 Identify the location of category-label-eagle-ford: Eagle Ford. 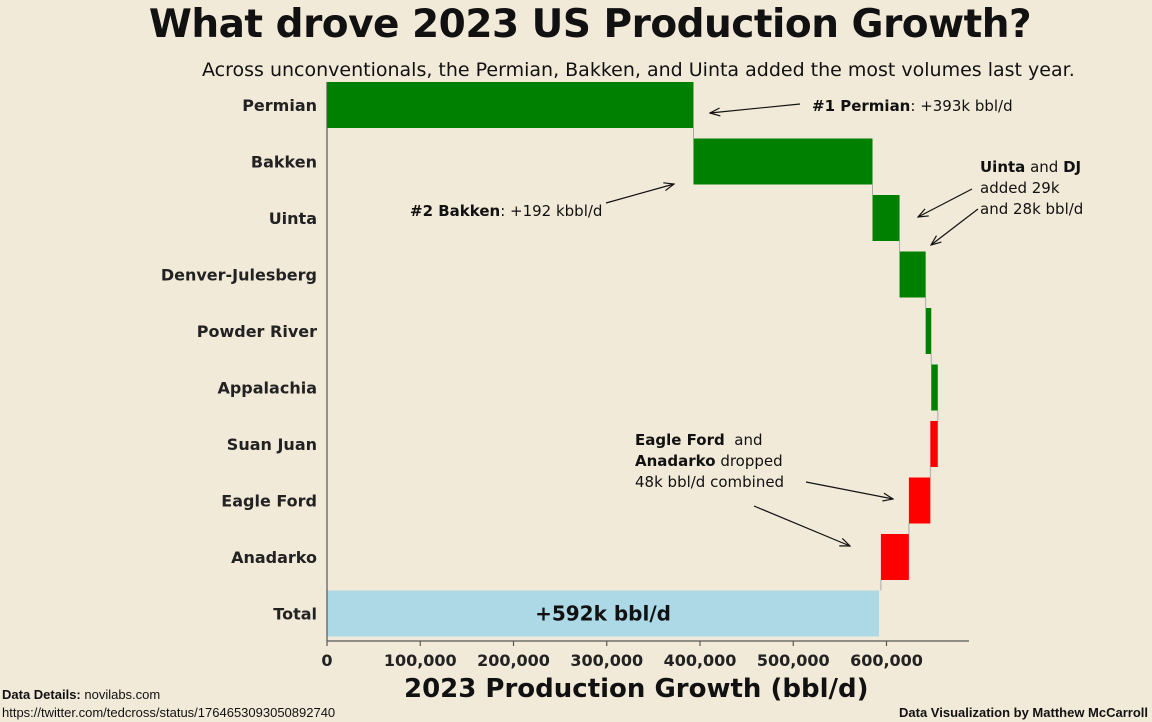
(269, 501).